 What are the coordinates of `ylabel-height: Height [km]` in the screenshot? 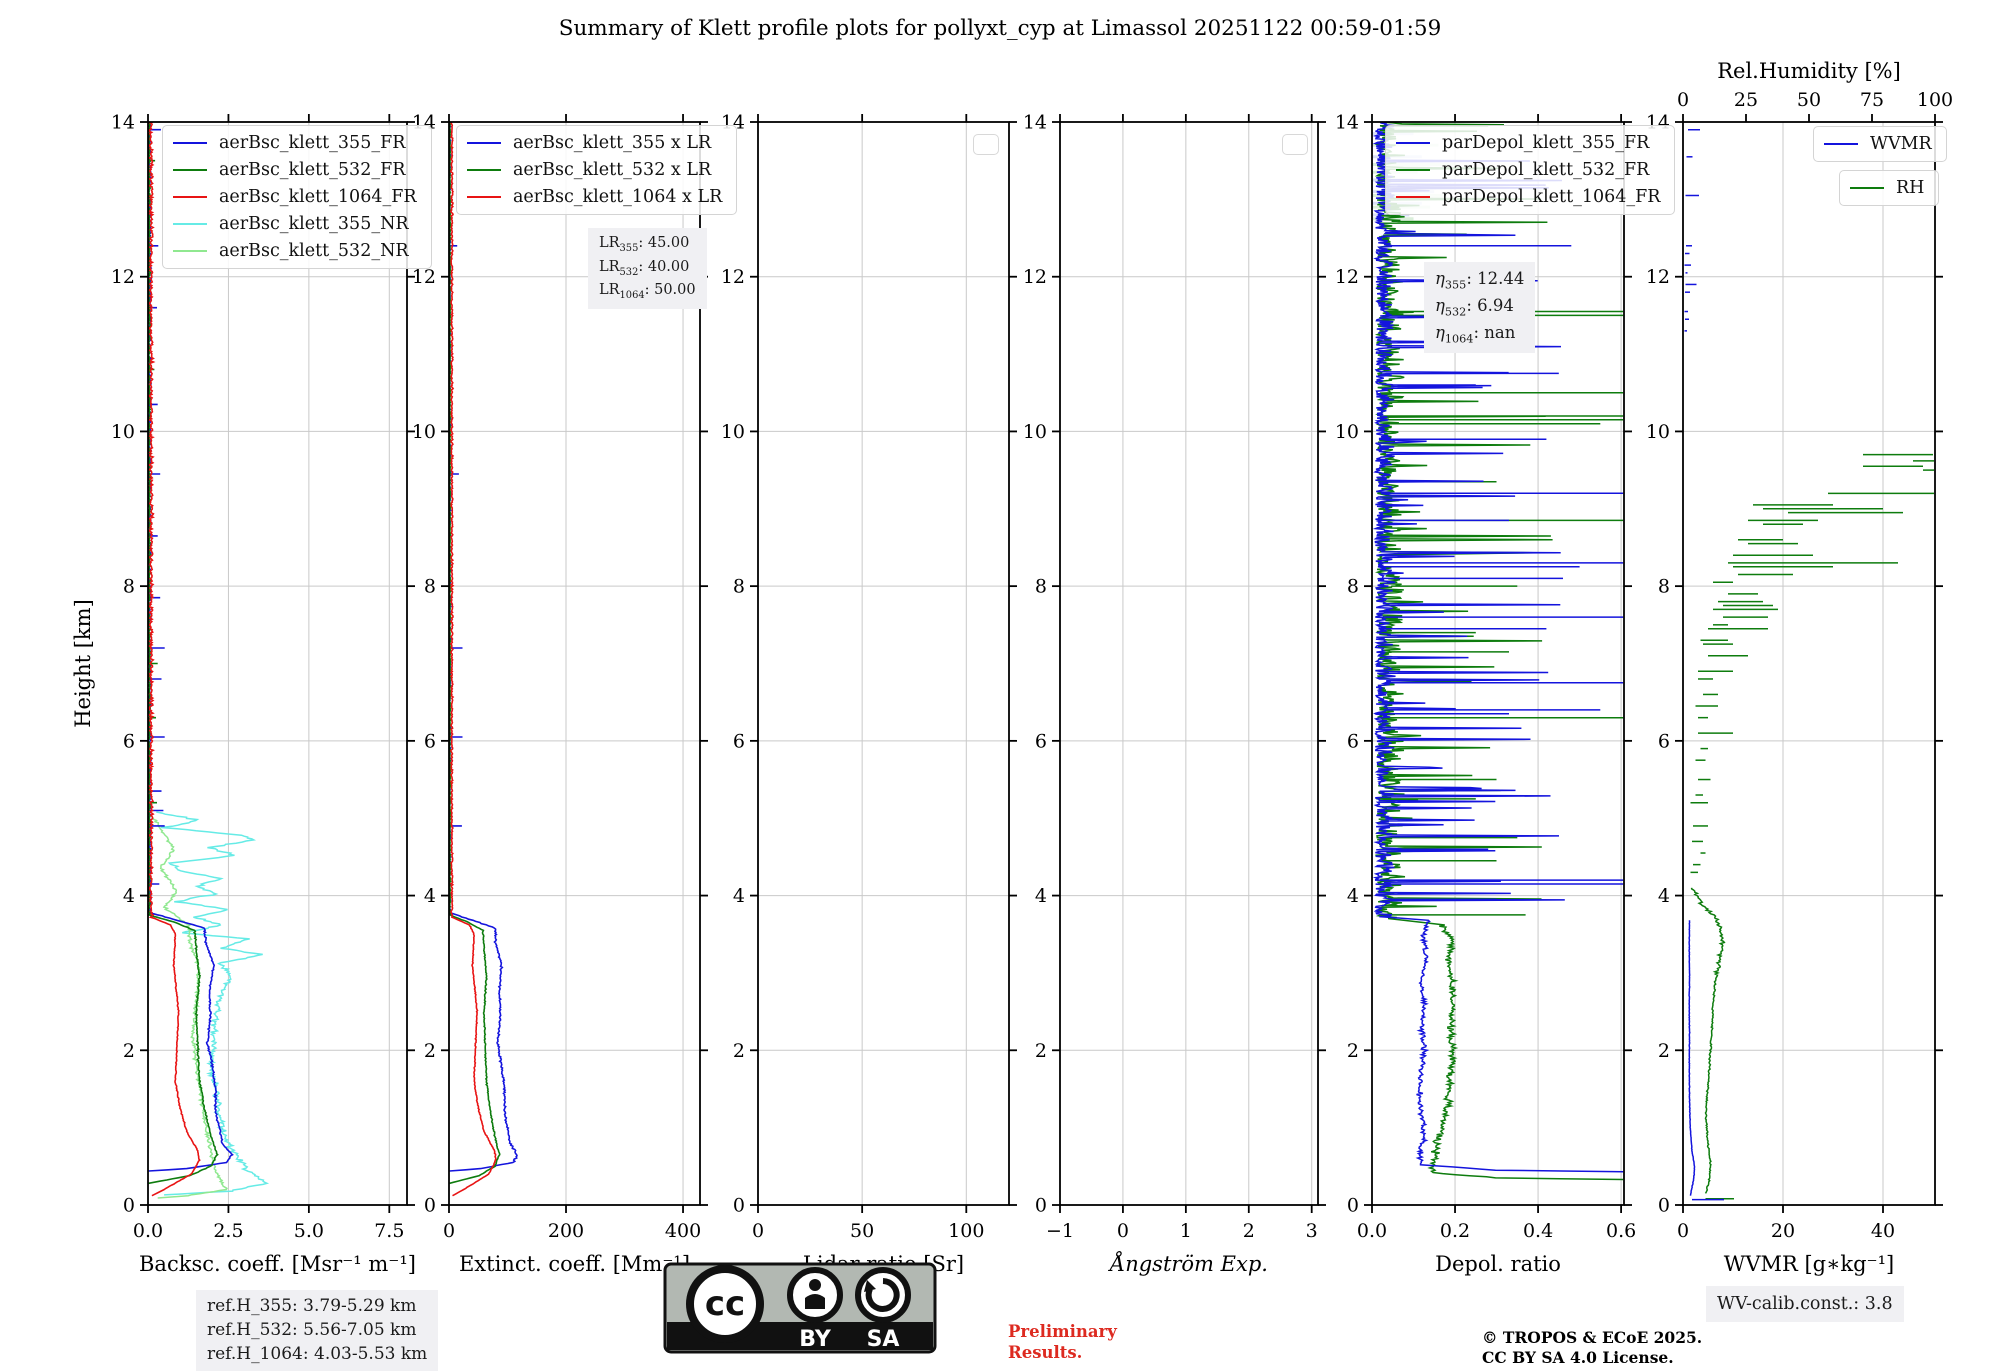 It's located at (83, 663).